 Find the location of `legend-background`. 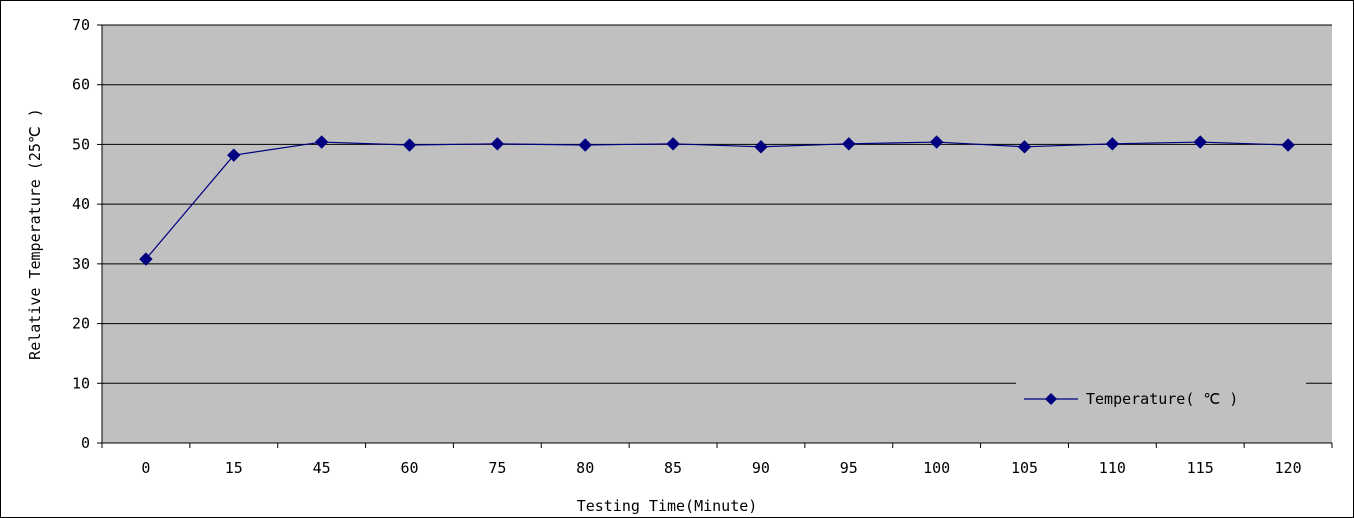

legend-background is located at coordinates (1161, 400).